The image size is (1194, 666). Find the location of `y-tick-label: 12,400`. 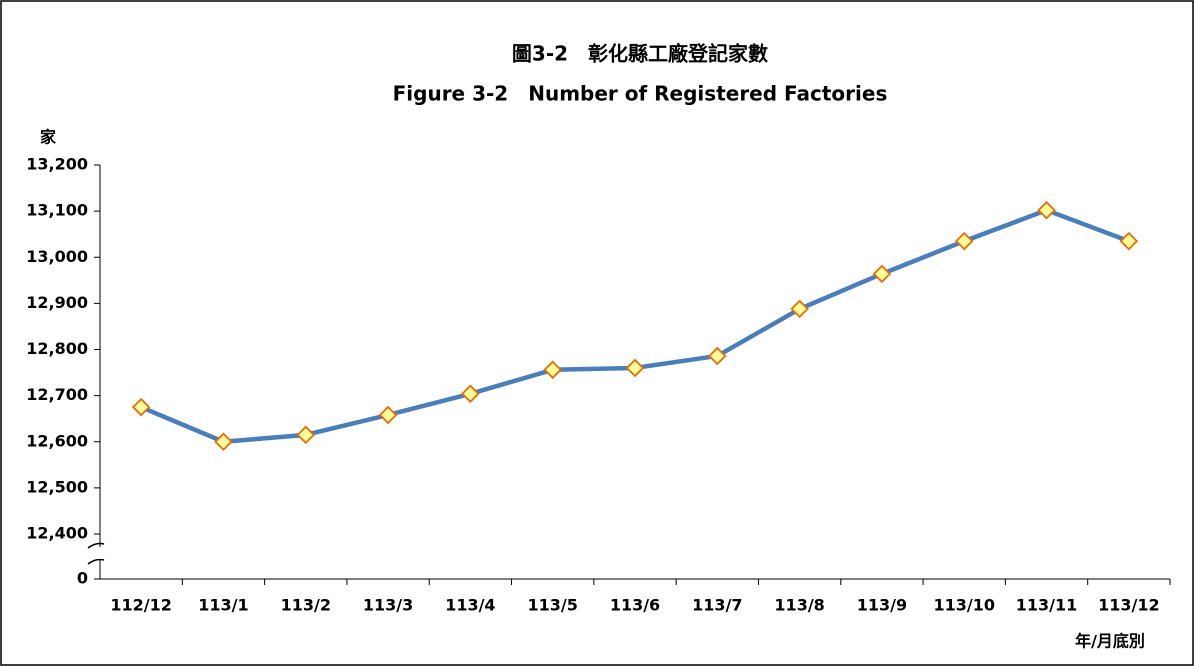

y-tick-label: 12,400 is located at coordinates (57, 533).